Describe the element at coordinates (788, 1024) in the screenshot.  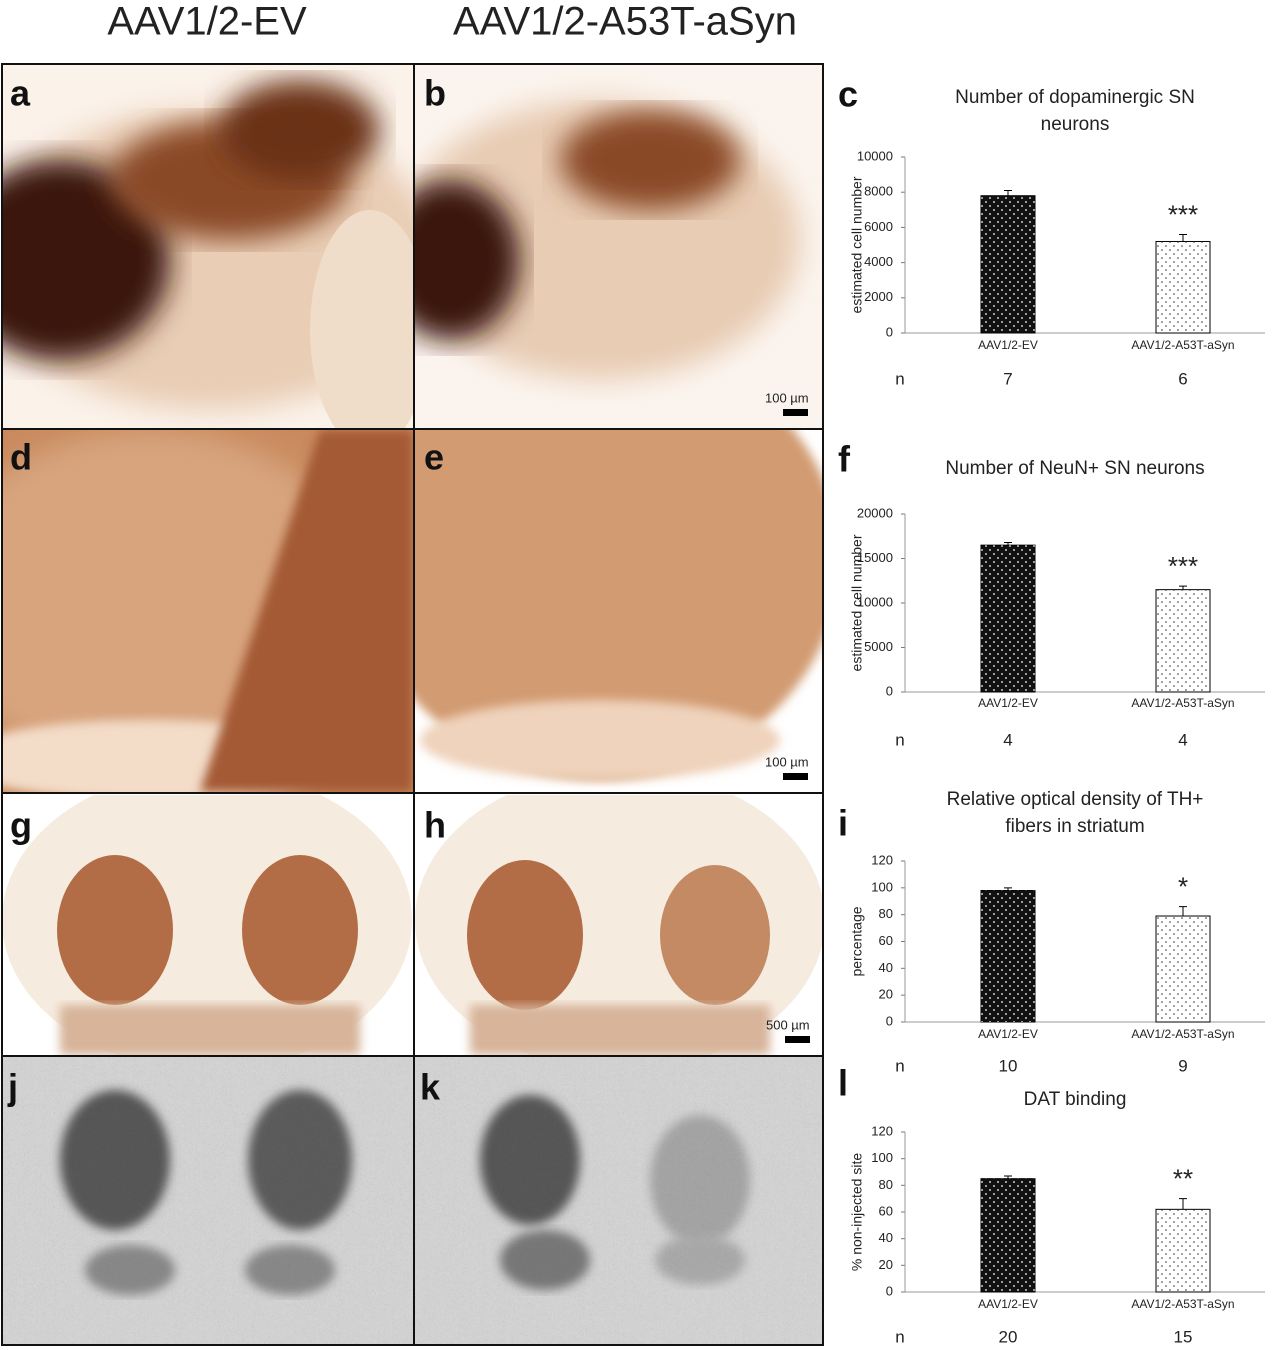
I see `scale-label: 500 µm` at that location.